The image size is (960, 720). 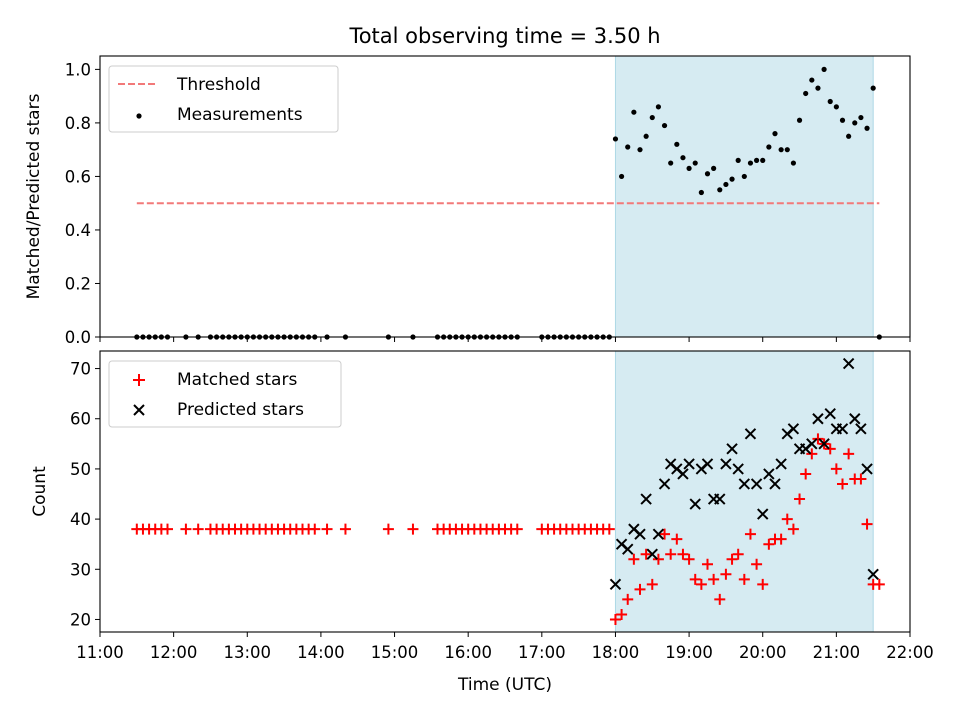 I want to click on legend-threshold-label: Threshold, so click(x=218, y=85).